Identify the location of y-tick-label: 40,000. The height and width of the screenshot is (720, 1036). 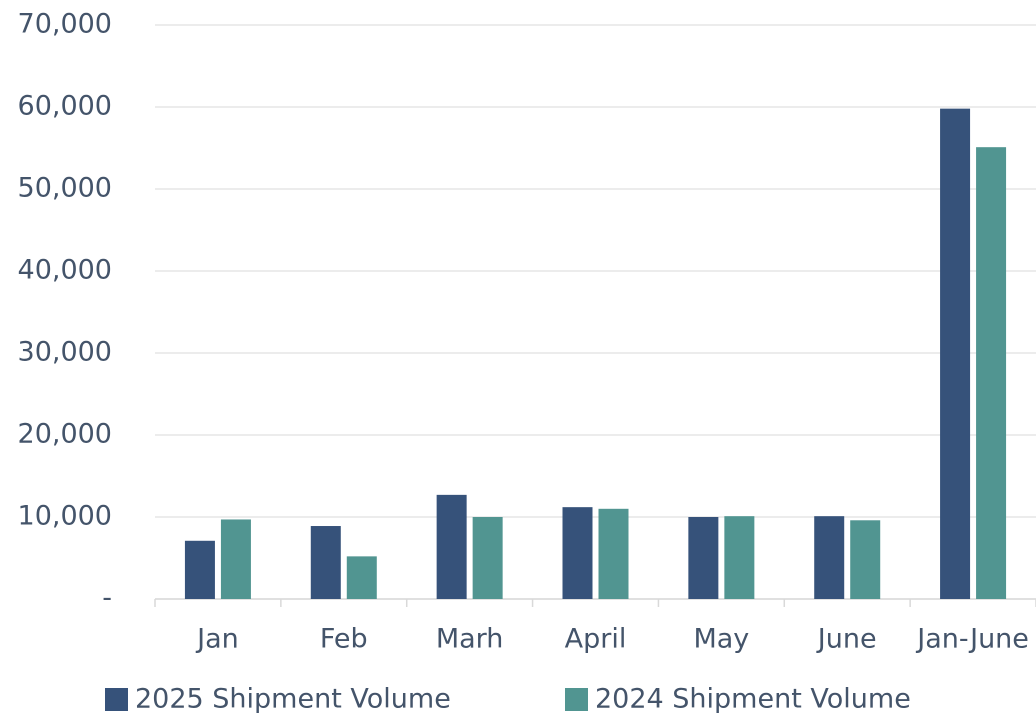
(65, 270).